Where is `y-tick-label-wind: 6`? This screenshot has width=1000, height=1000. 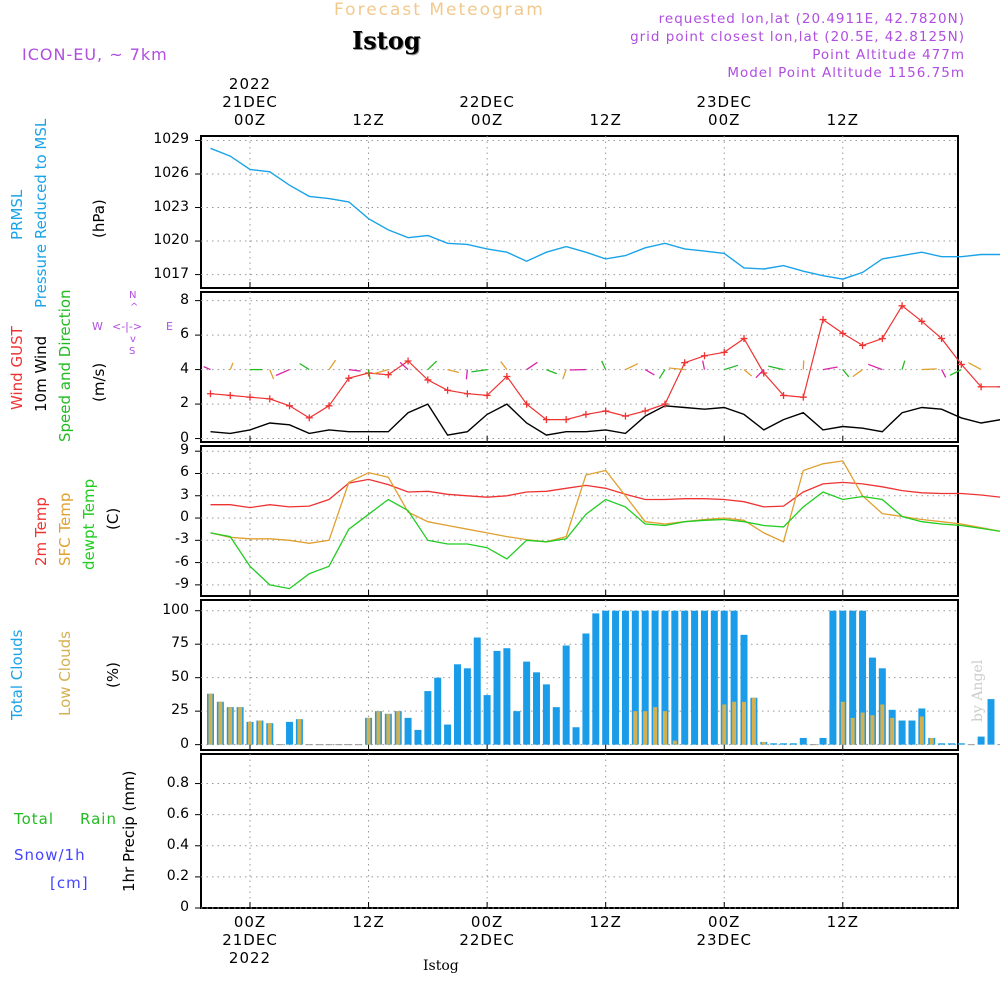 y-tick-label-wind: 6 is located at coordinates (184, 334).